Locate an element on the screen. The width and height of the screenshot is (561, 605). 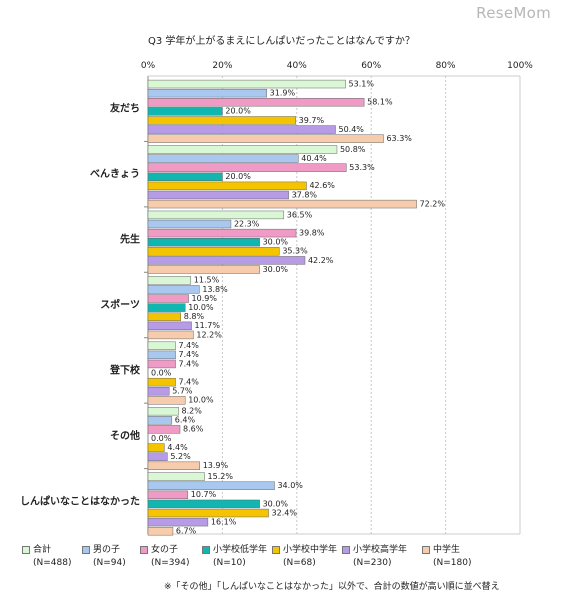
category-label: その他 is located at coordinates (125, 435).